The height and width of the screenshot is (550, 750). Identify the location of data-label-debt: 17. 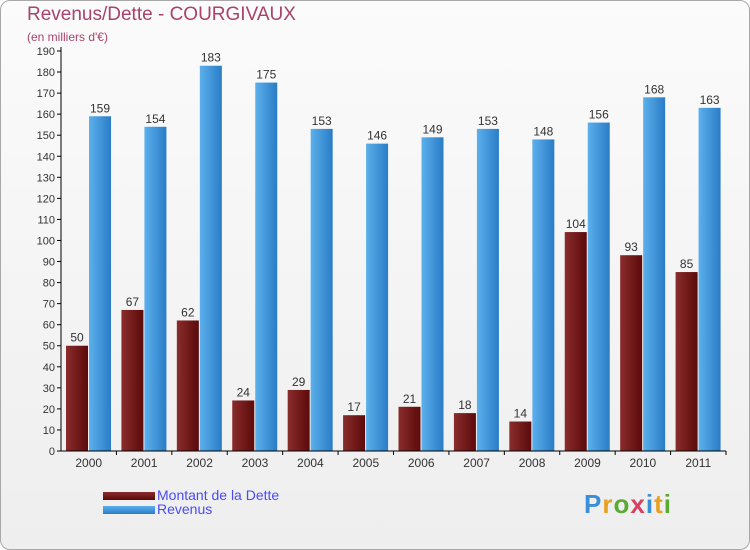
(354, 407).